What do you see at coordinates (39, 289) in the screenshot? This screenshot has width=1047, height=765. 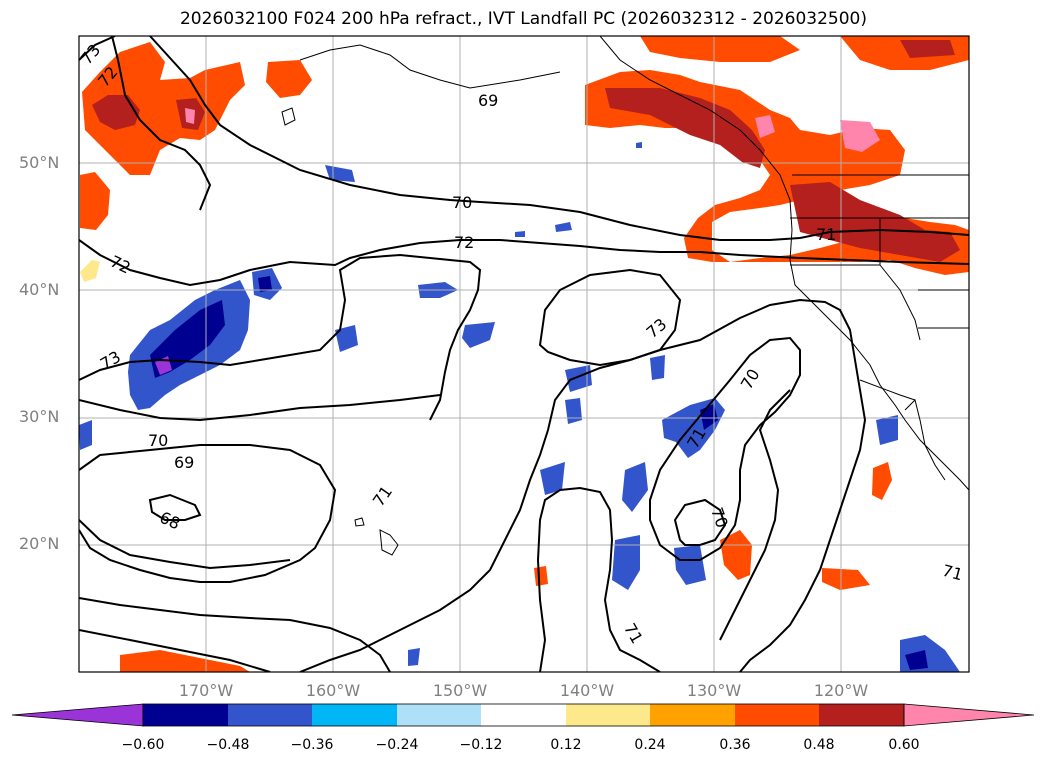 I see `lat-label-40n: 40°N` at bounding box center [39, 289].